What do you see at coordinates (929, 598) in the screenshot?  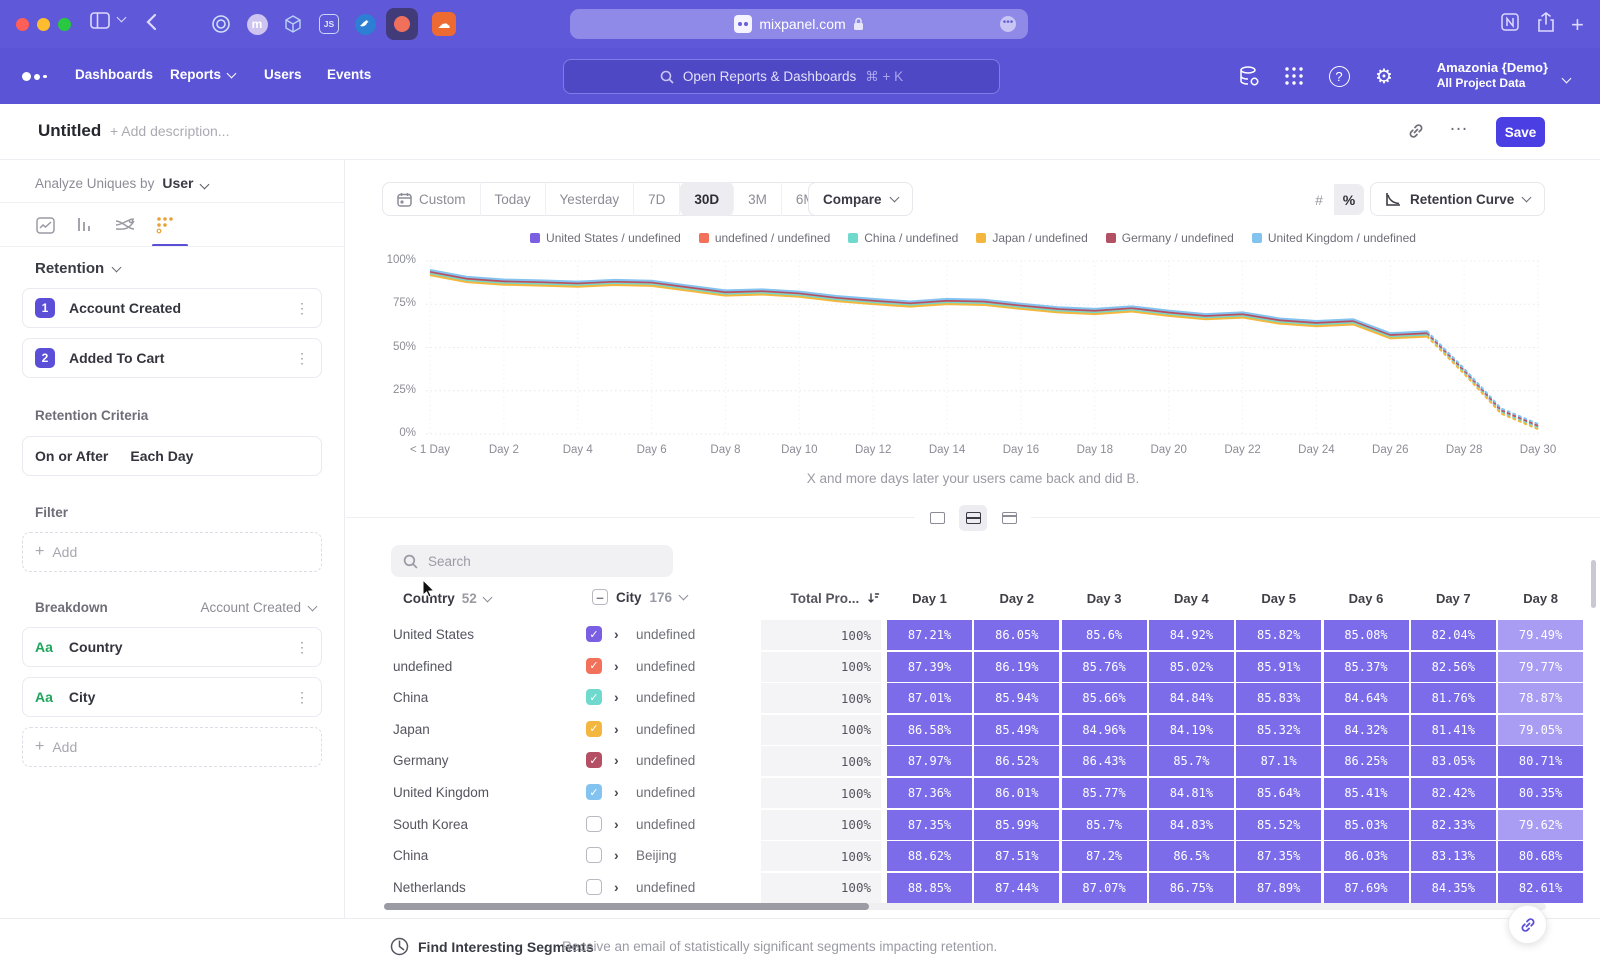 I see `column-header-day: Day 1` at bounding box center [929, 598].